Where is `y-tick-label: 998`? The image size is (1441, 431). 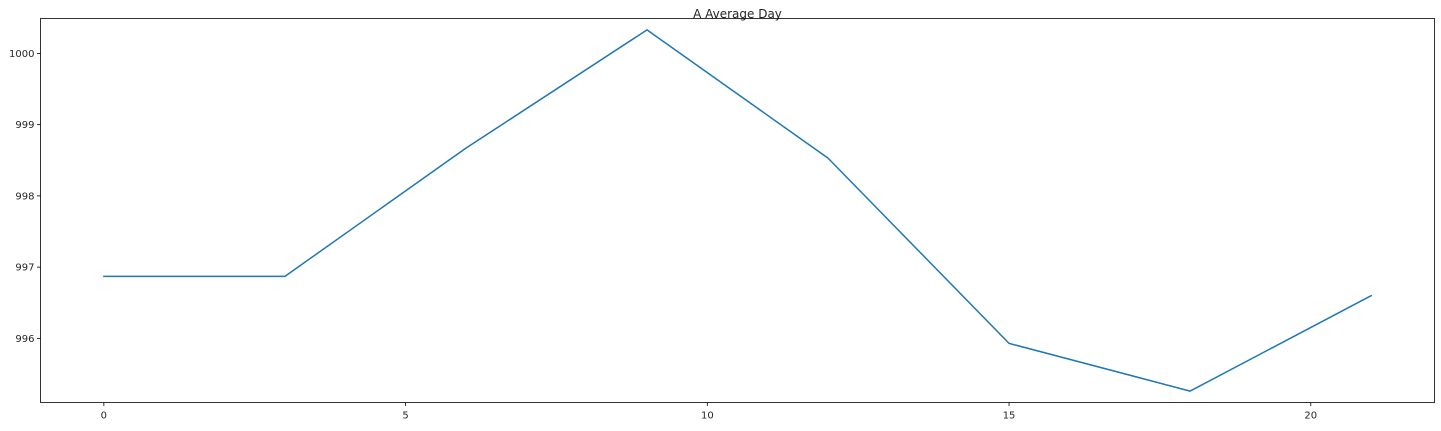 y-tick-label: 998 is located at coordinates (24, 196).